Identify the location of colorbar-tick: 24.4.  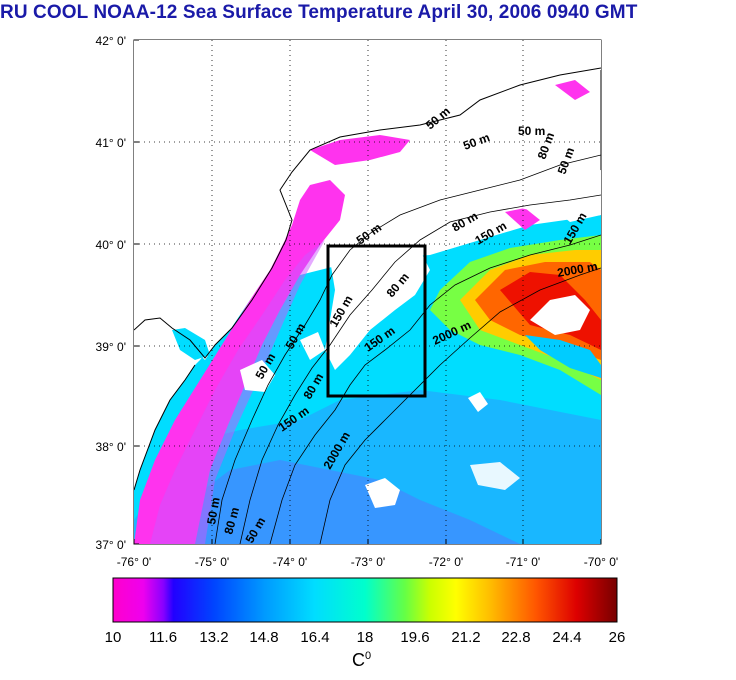
(566, 637).